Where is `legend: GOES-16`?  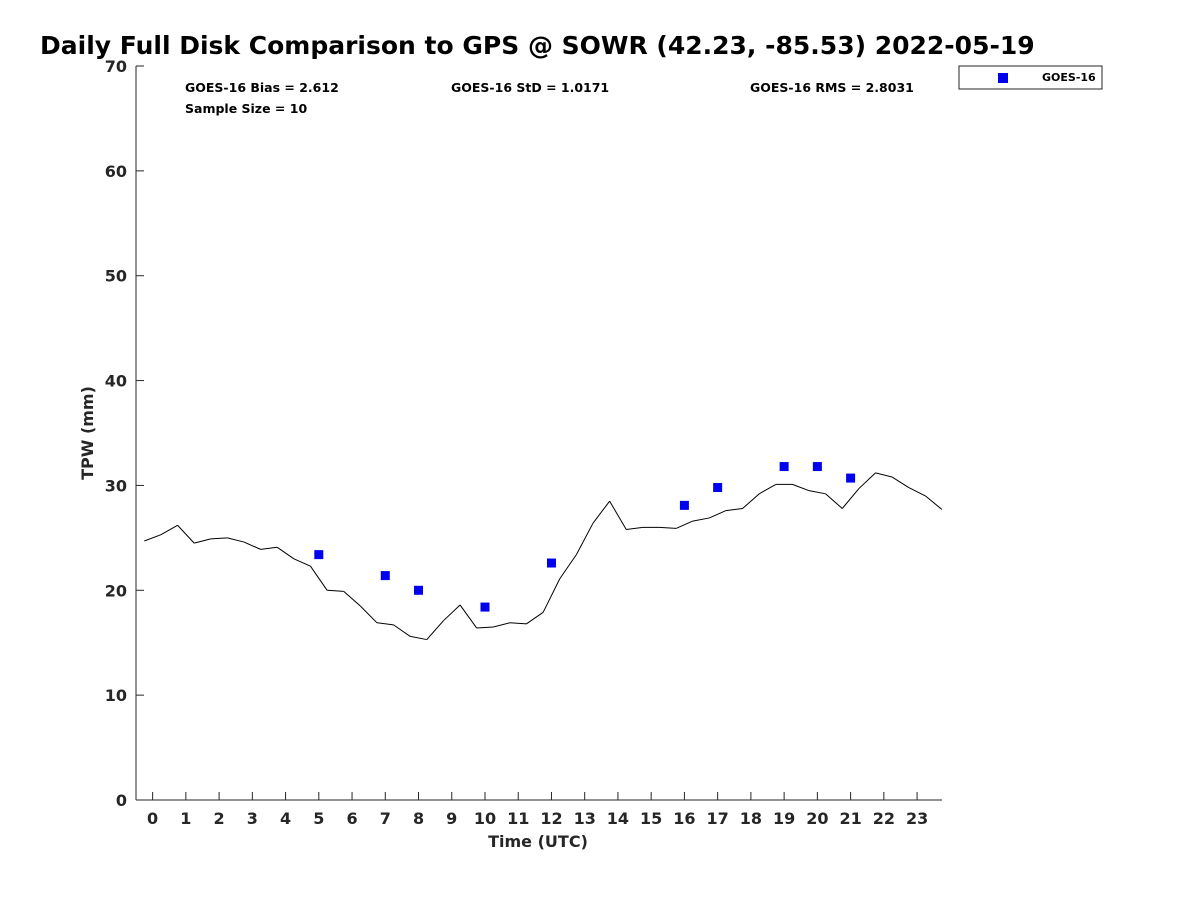
legend: GOES-16 is located at coordinates (1030, 77).